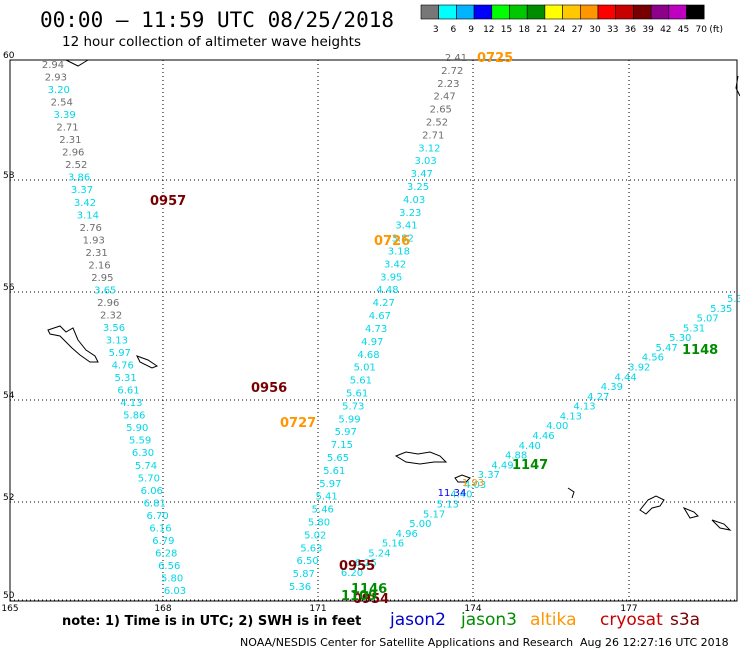  What do you see at coordinates (598, 397) in the screenshot?
I see `se-track-value: 4.27` at bounding box center [598, 397].